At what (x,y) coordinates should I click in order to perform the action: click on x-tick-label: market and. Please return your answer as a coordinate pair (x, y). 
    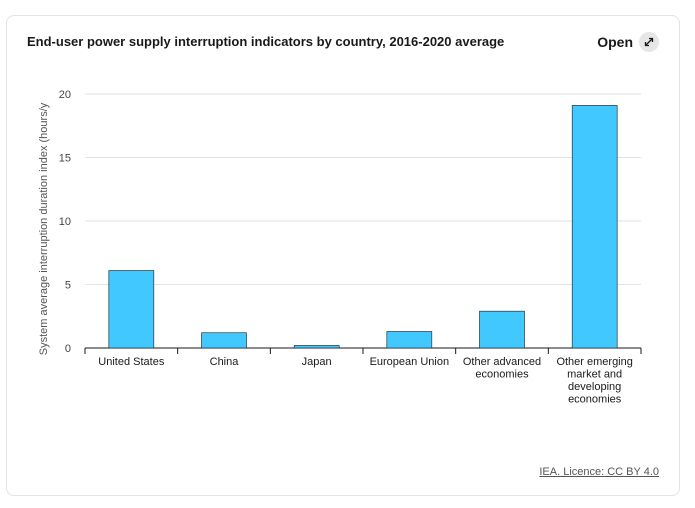
    Looking at the image, I should click on (594, 375).